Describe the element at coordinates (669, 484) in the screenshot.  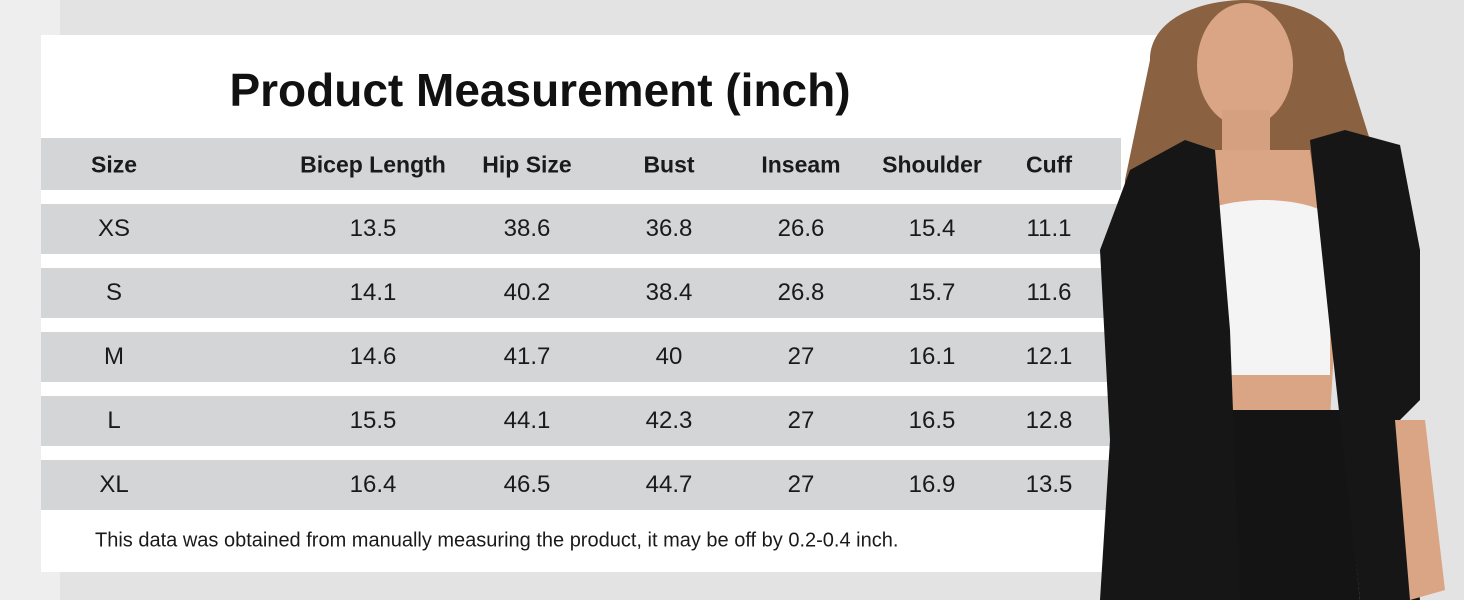
I see `measurement: 44.7` at that location.